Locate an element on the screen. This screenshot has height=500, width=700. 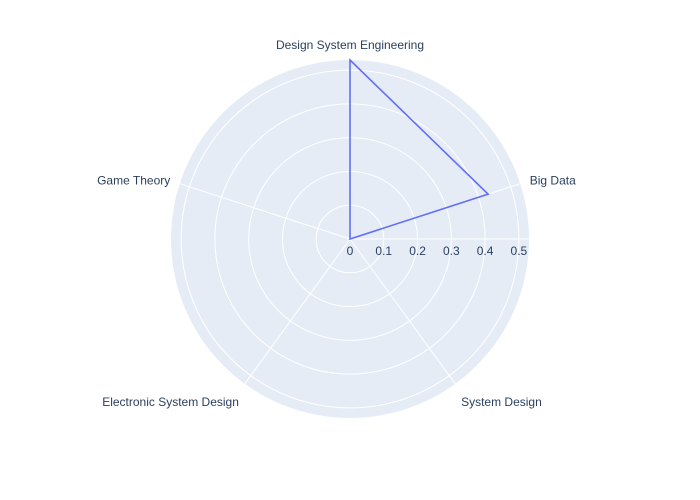
series-line is located at coordinates (419, 149).